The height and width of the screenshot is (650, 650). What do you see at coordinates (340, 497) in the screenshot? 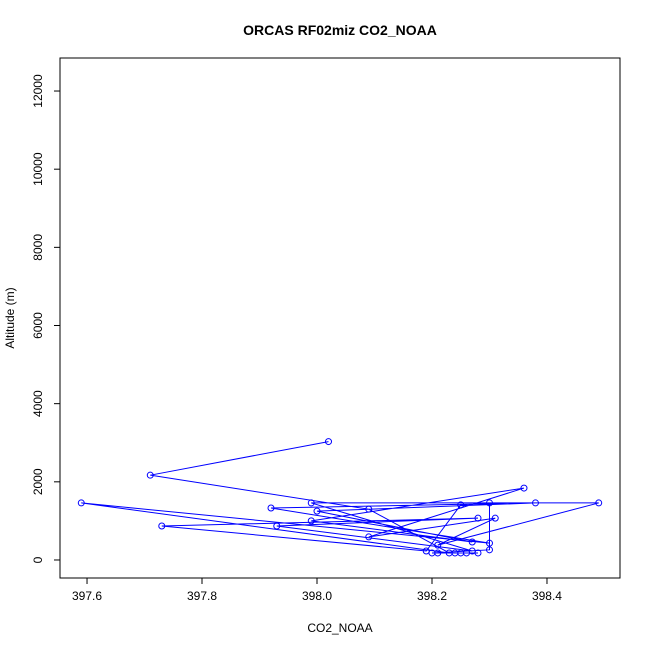
I see `data-line` at bounding box center [340, 497].